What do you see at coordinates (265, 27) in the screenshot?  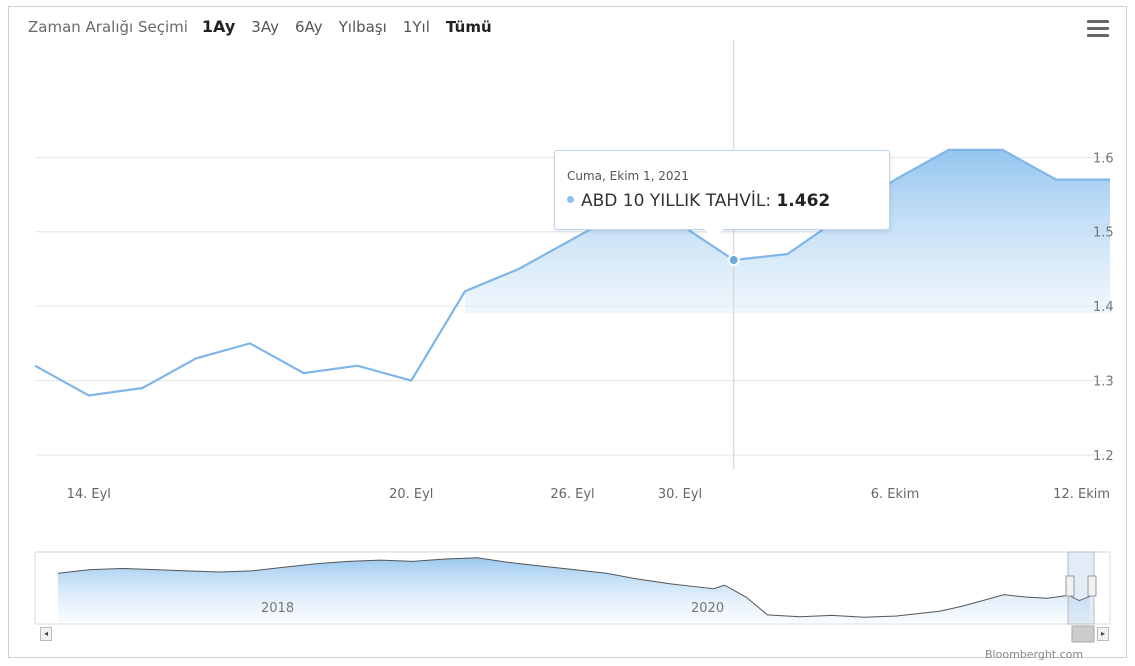 I see `range-button-3ay: 3Ay` at bounding box center [265, 27].